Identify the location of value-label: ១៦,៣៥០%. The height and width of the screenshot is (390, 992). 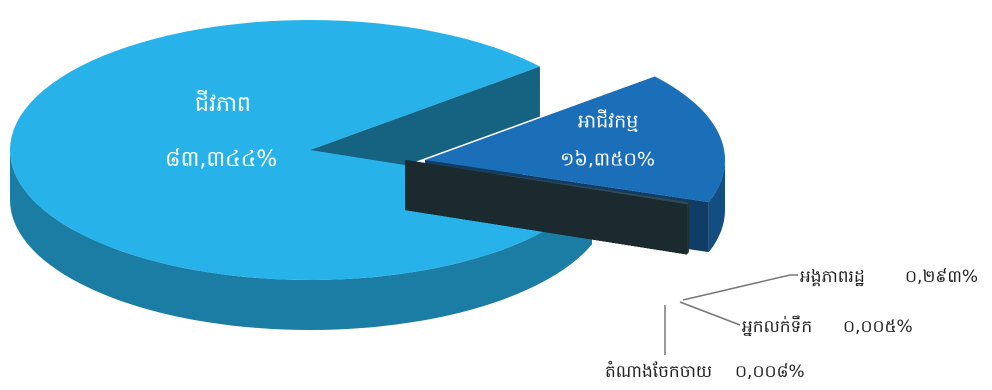
(607, 160).